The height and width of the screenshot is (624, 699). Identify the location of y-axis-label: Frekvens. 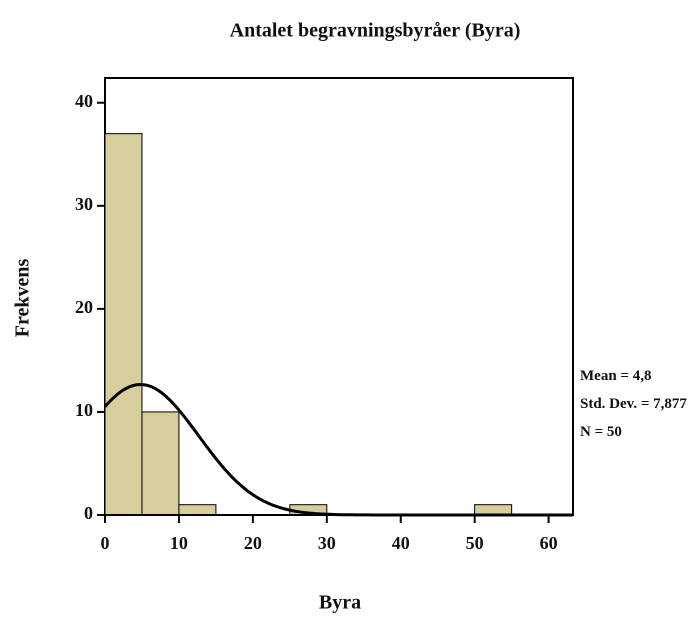
(23, 298).